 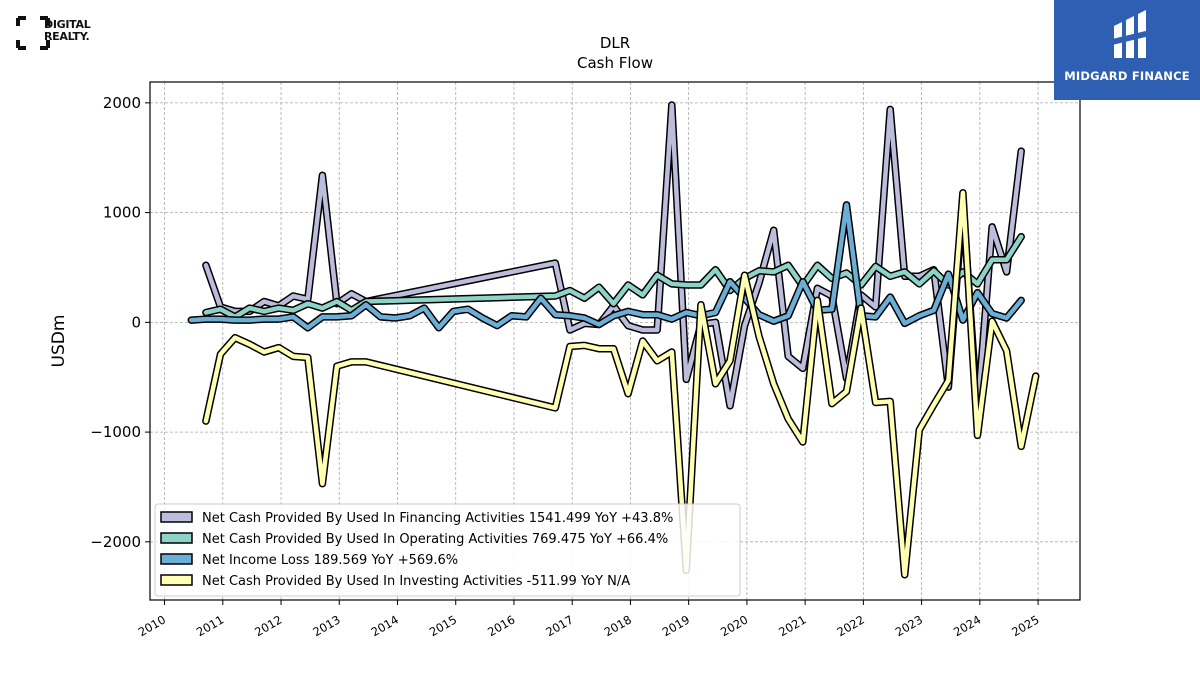 What do you see at coordinates (330, 560) in the screenshot?
I see `legend-label: Net Income Loss 189.569 YoY +569.6%` at bounding box center [330, 560].